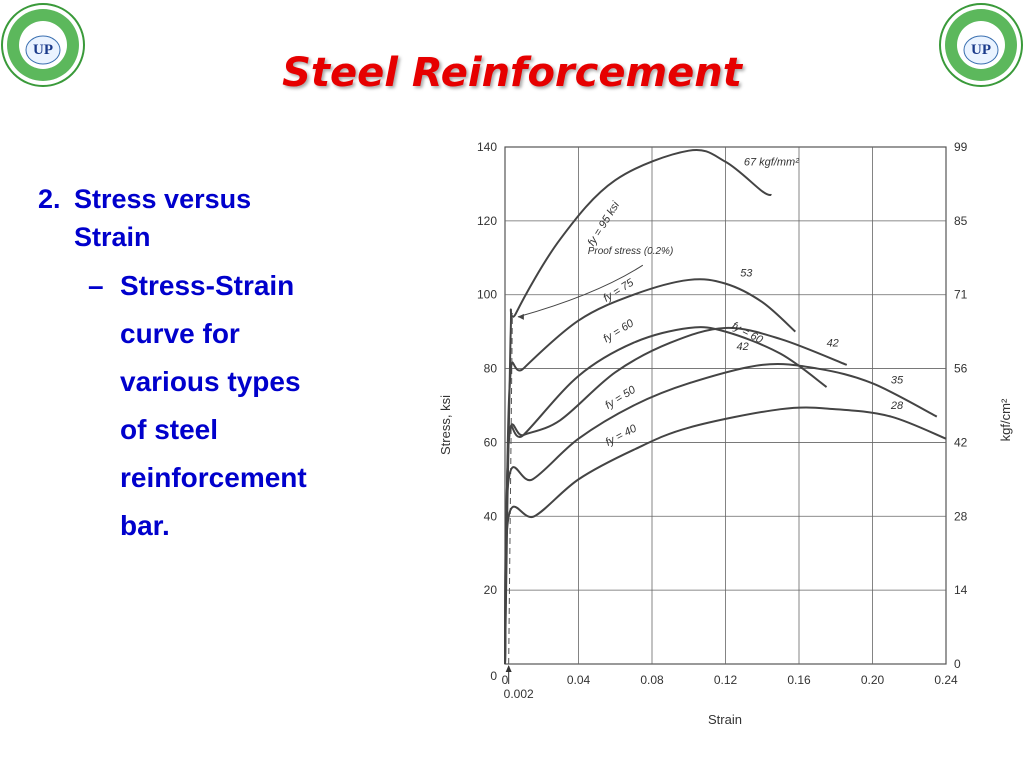 This screenshot has height=768, width=1024. Describe the element at coordinates (631, 251) in the screenshot. I see `proof-stress-label: Proof stress (0.2%)` at that location.